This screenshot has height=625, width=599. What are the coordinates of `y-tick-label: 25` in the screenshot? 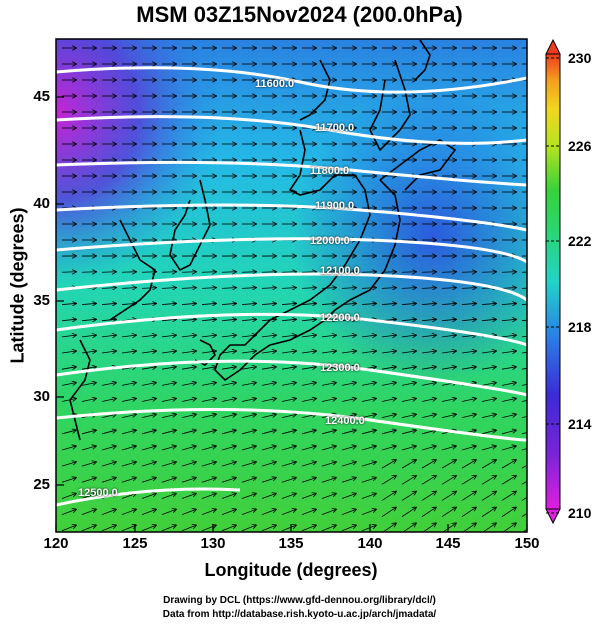 It's located at (41, 484).